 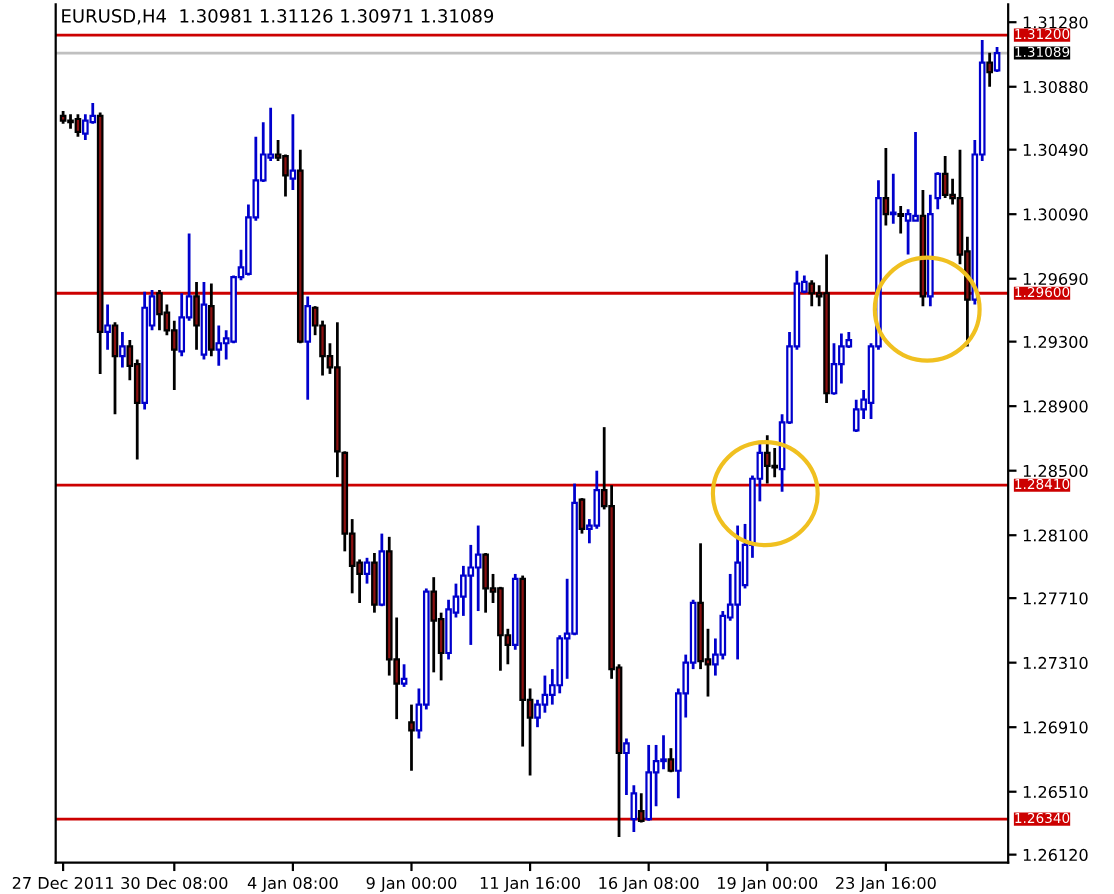 I want to click on y-tick-label: 1.30880, so click(x=1055, y=87).